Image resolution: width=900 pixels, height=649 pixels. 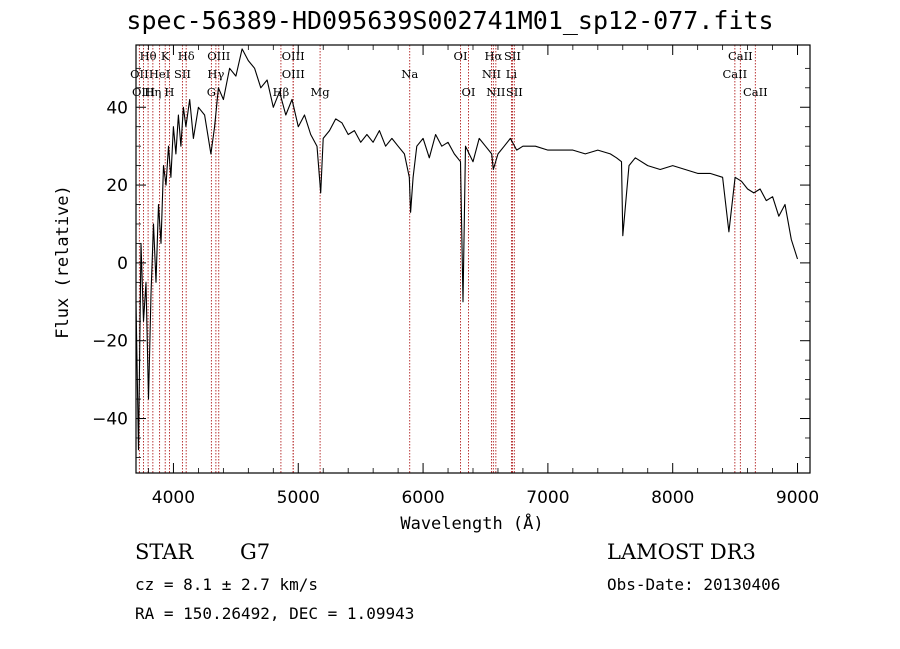 What do you see at coordinates (215, 74) in the screenshot?
I see `line-label-10: Hγ` at bounding box center [215, 74].